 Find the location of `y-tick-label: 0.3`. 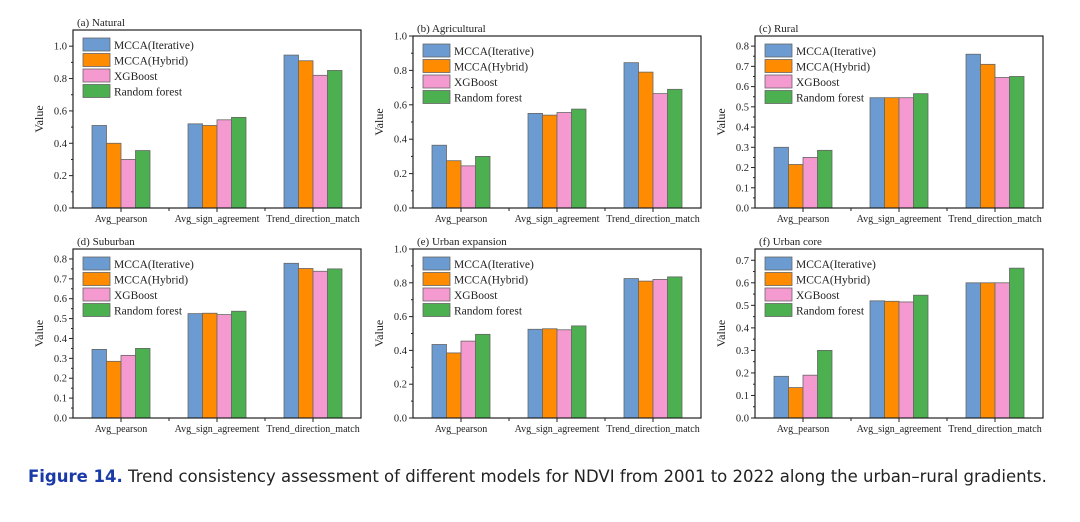

y-tick-label: 0.3 is located at coordinates (60, 359).